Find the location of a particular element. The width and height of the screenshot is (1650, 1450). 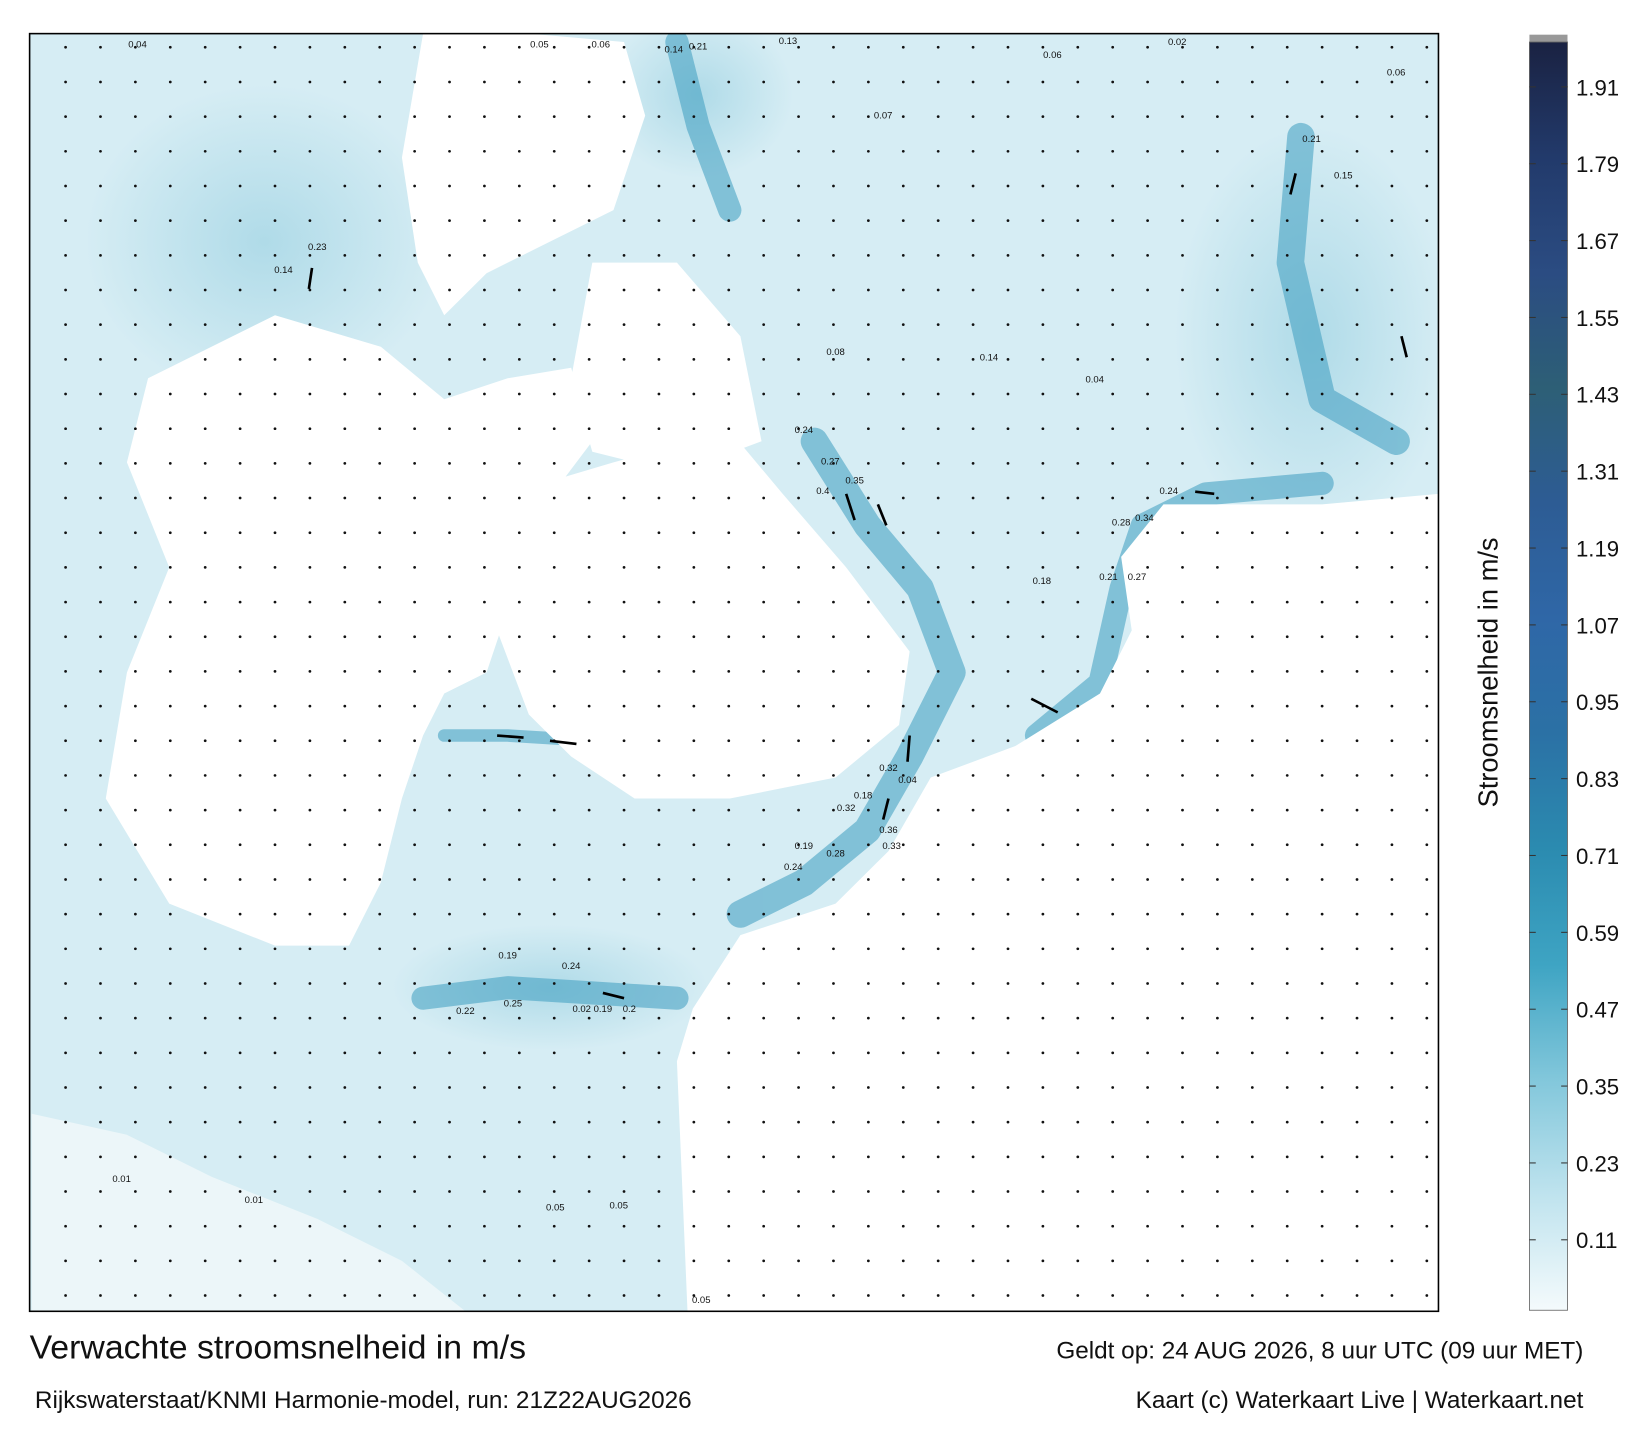

current-label: 0.21 is located at coordinates (1311, 139).